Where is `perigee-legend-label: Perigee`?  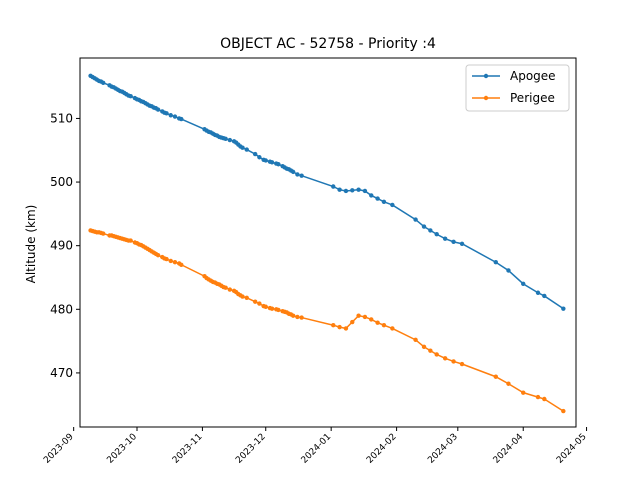
perigee-legend-label: Perigee is located at coordinates (532, 98).